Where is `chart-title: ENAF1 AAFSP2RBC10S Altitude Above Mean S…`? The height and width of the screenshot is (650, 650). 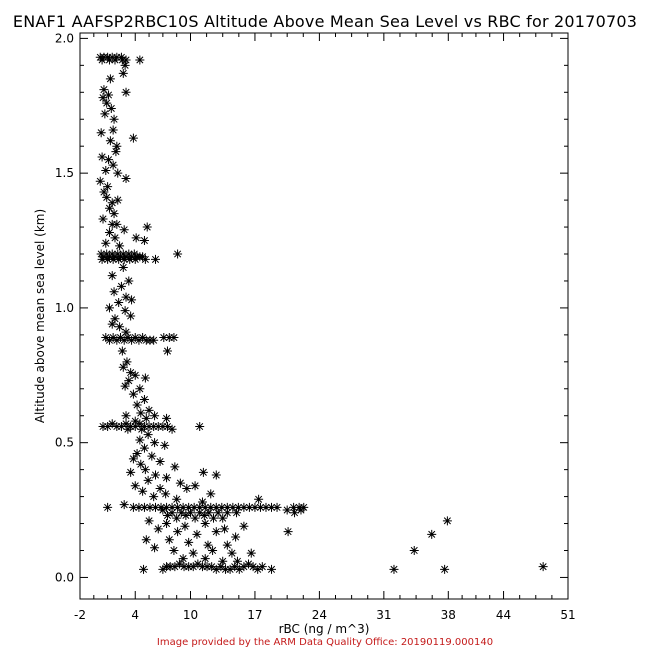
chart-title: ENAF1 AAFSP2RBC10S Altitude Above Mean S… is located at coordinates (325, 21).